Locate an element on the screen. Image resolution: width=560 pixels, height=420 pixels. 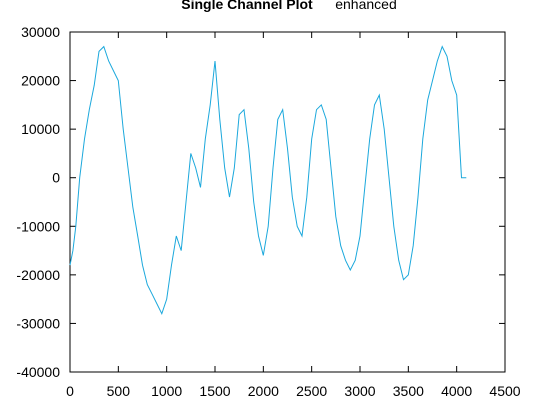
x-tick-label: 4500 is located at coordinates (504, 391).